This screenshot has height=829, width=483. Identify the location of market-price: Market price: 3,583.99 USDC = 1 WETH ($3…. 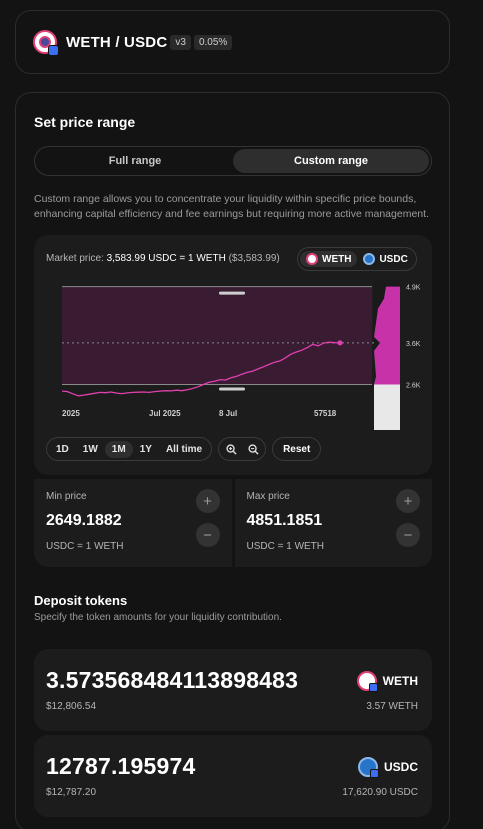
(163, 258).